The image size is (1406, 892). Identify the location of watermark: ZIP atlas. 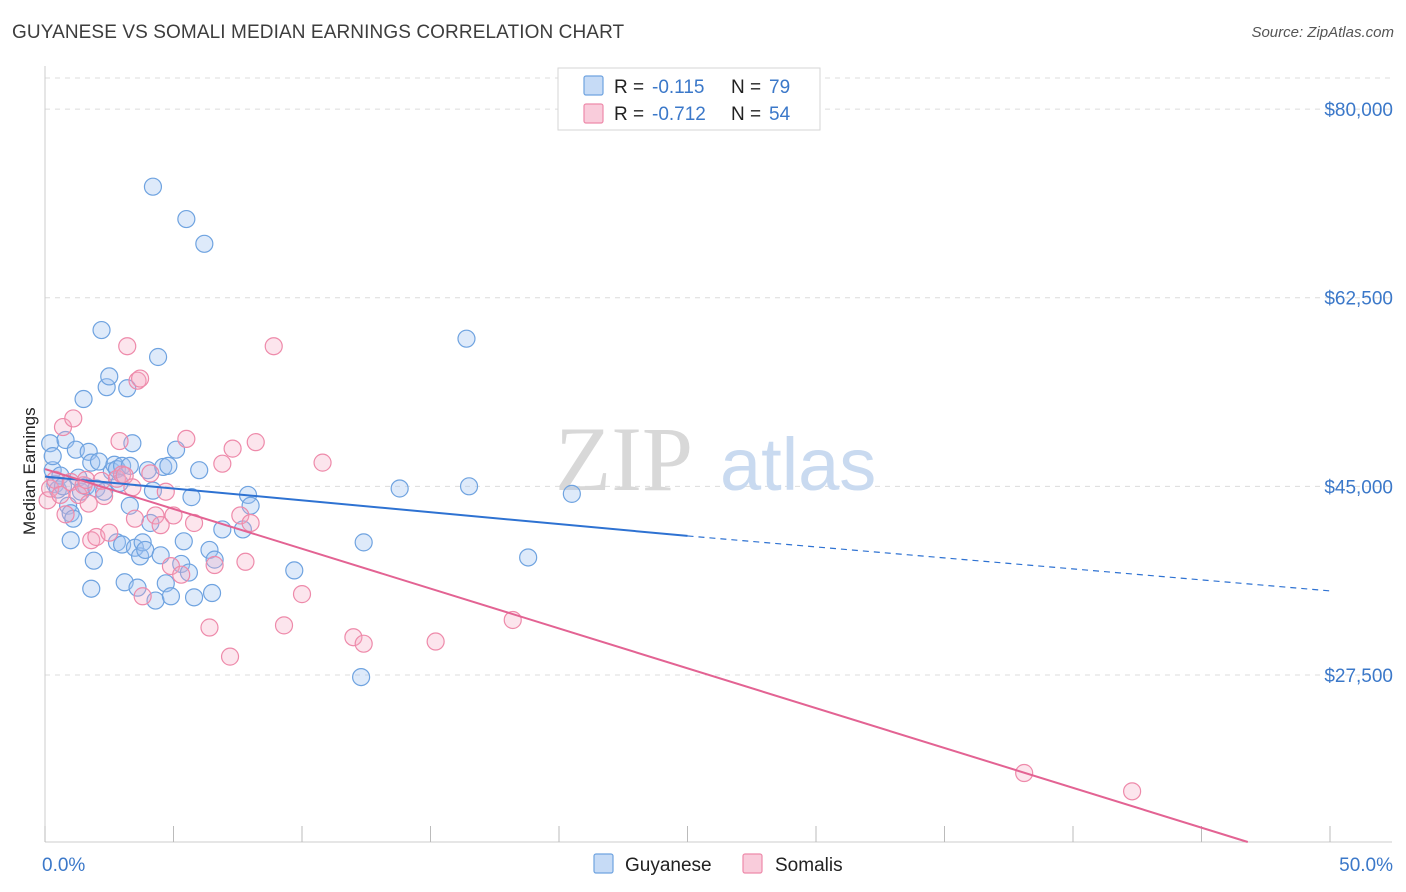
(715, 459).